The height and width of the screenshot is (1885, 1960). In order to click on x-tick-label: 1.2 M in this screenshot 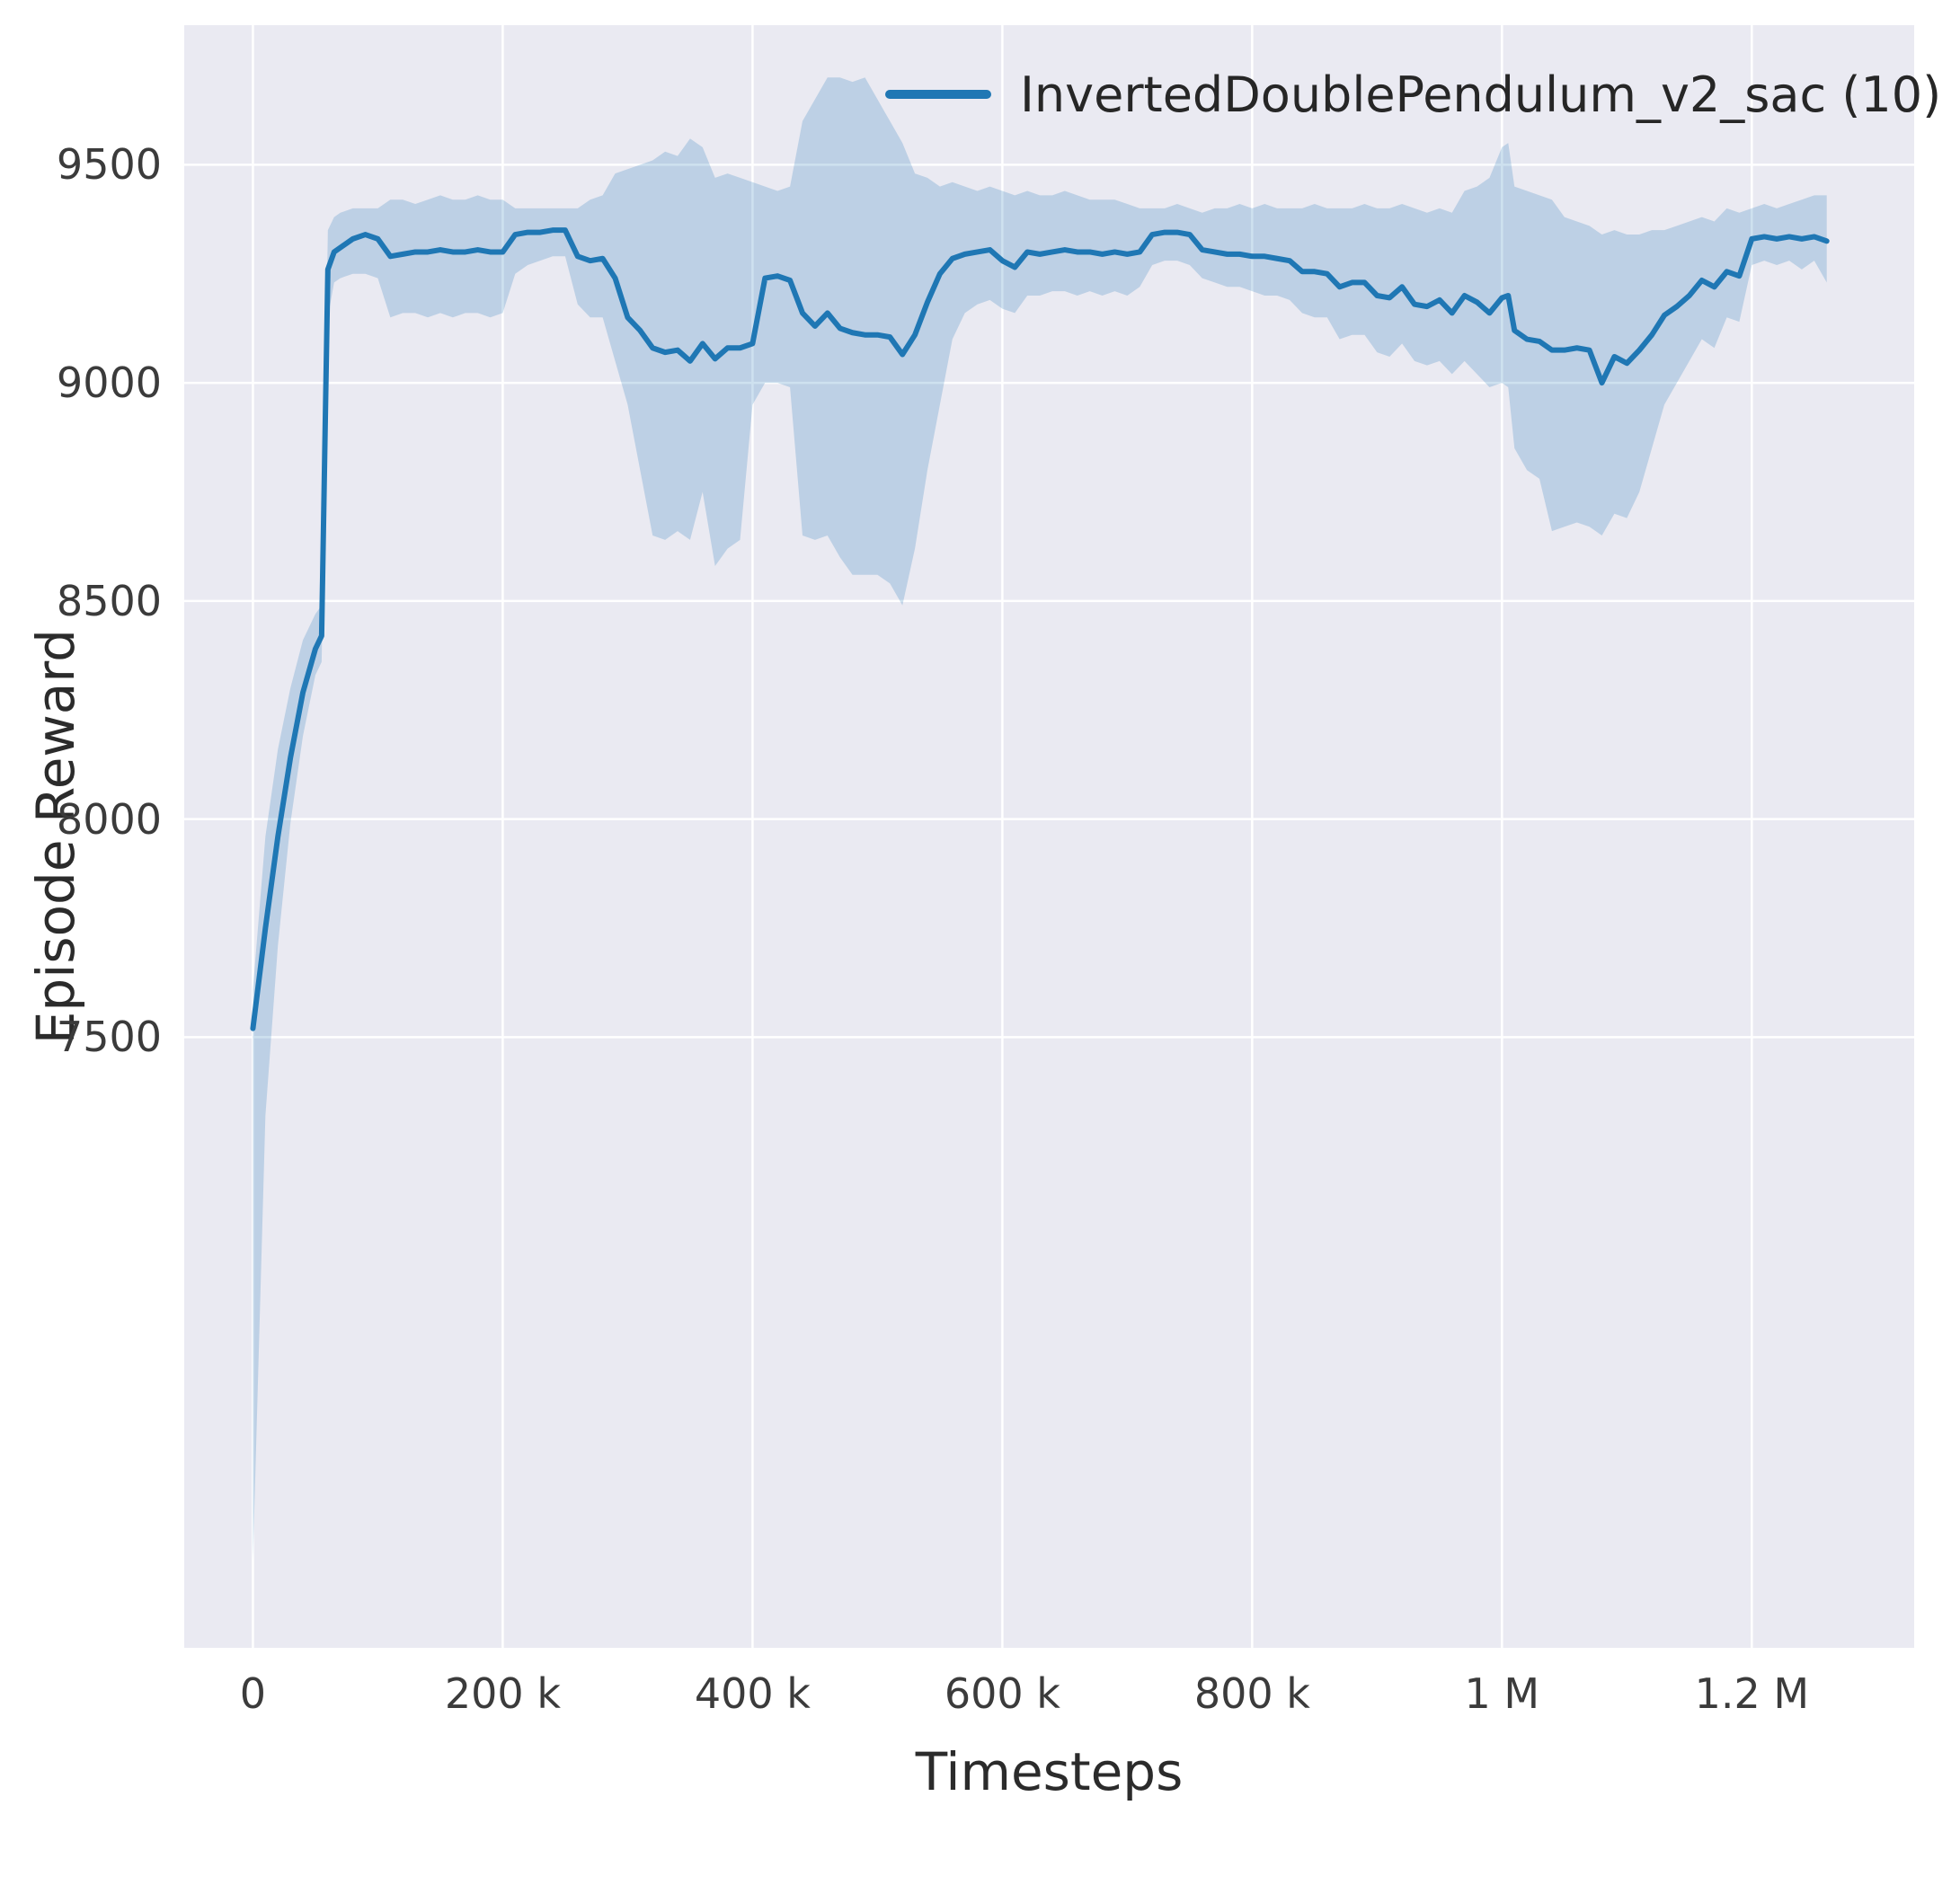, I will do `click(1752, 1693)`.